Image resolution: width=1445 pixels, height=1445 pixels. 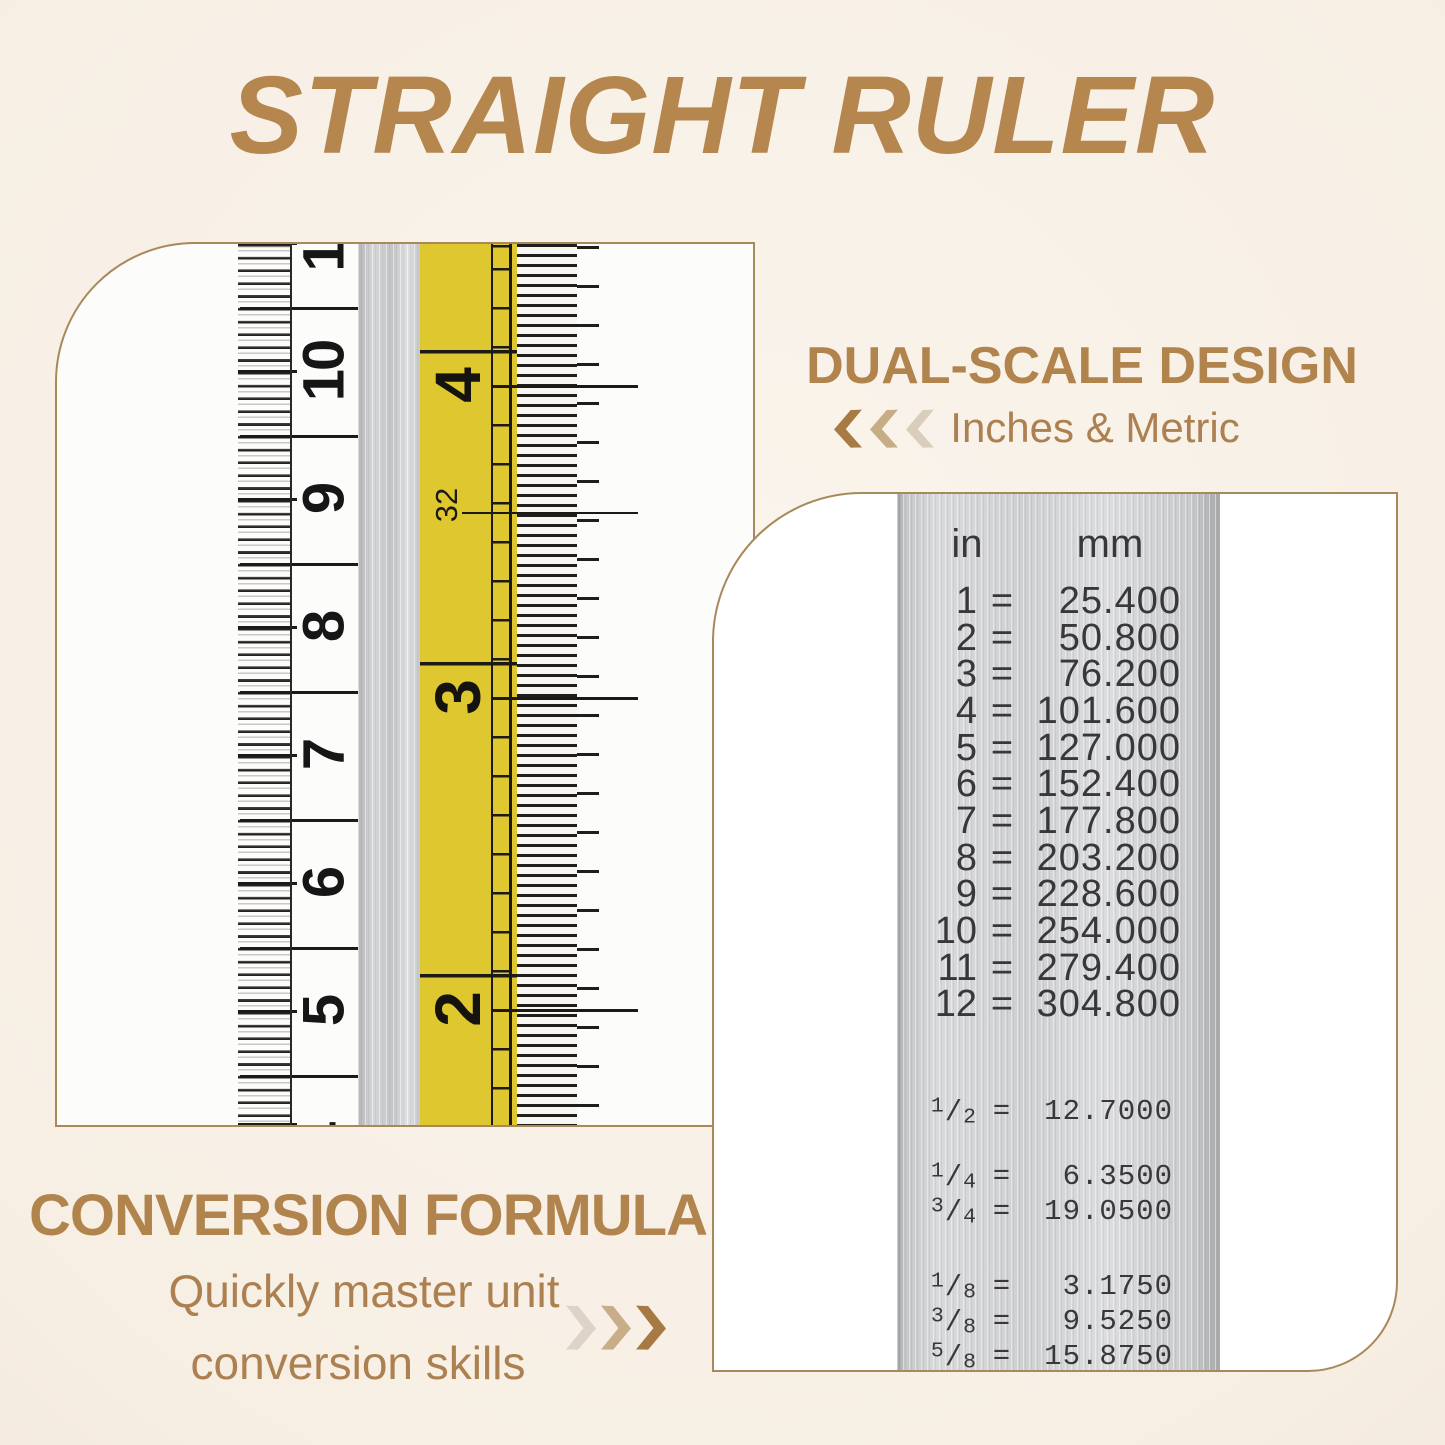 What do you see at coordinates (1108, 1356) in the screenshot?
I see `cell-millimeters: 15.8750` at bounding box center [1108, 1356].